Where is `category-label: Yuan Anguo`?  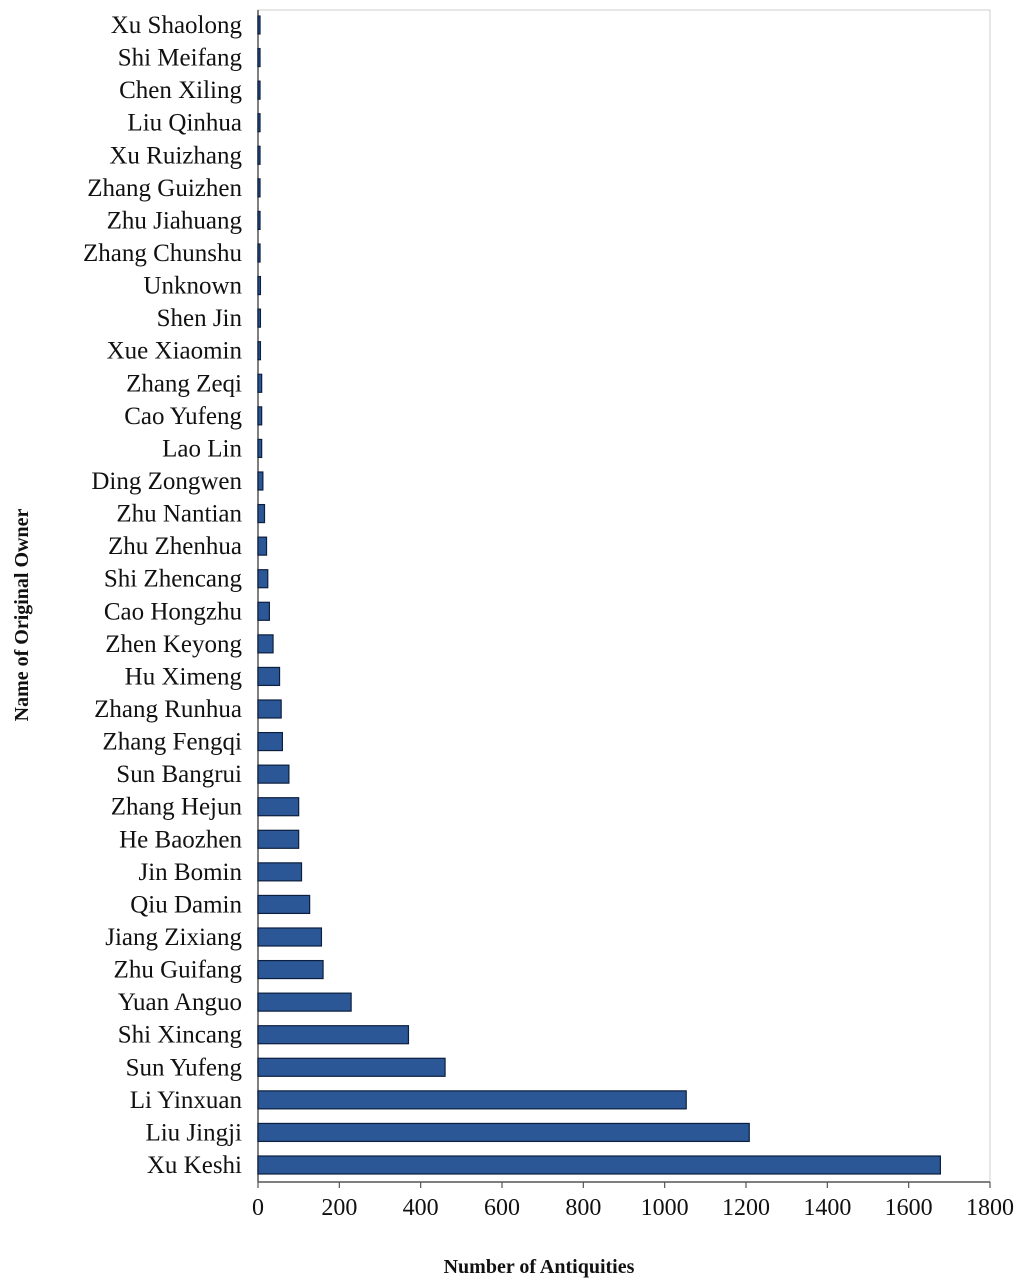 category-label: Yuan Anguo is located at coordinates (180, 1002).